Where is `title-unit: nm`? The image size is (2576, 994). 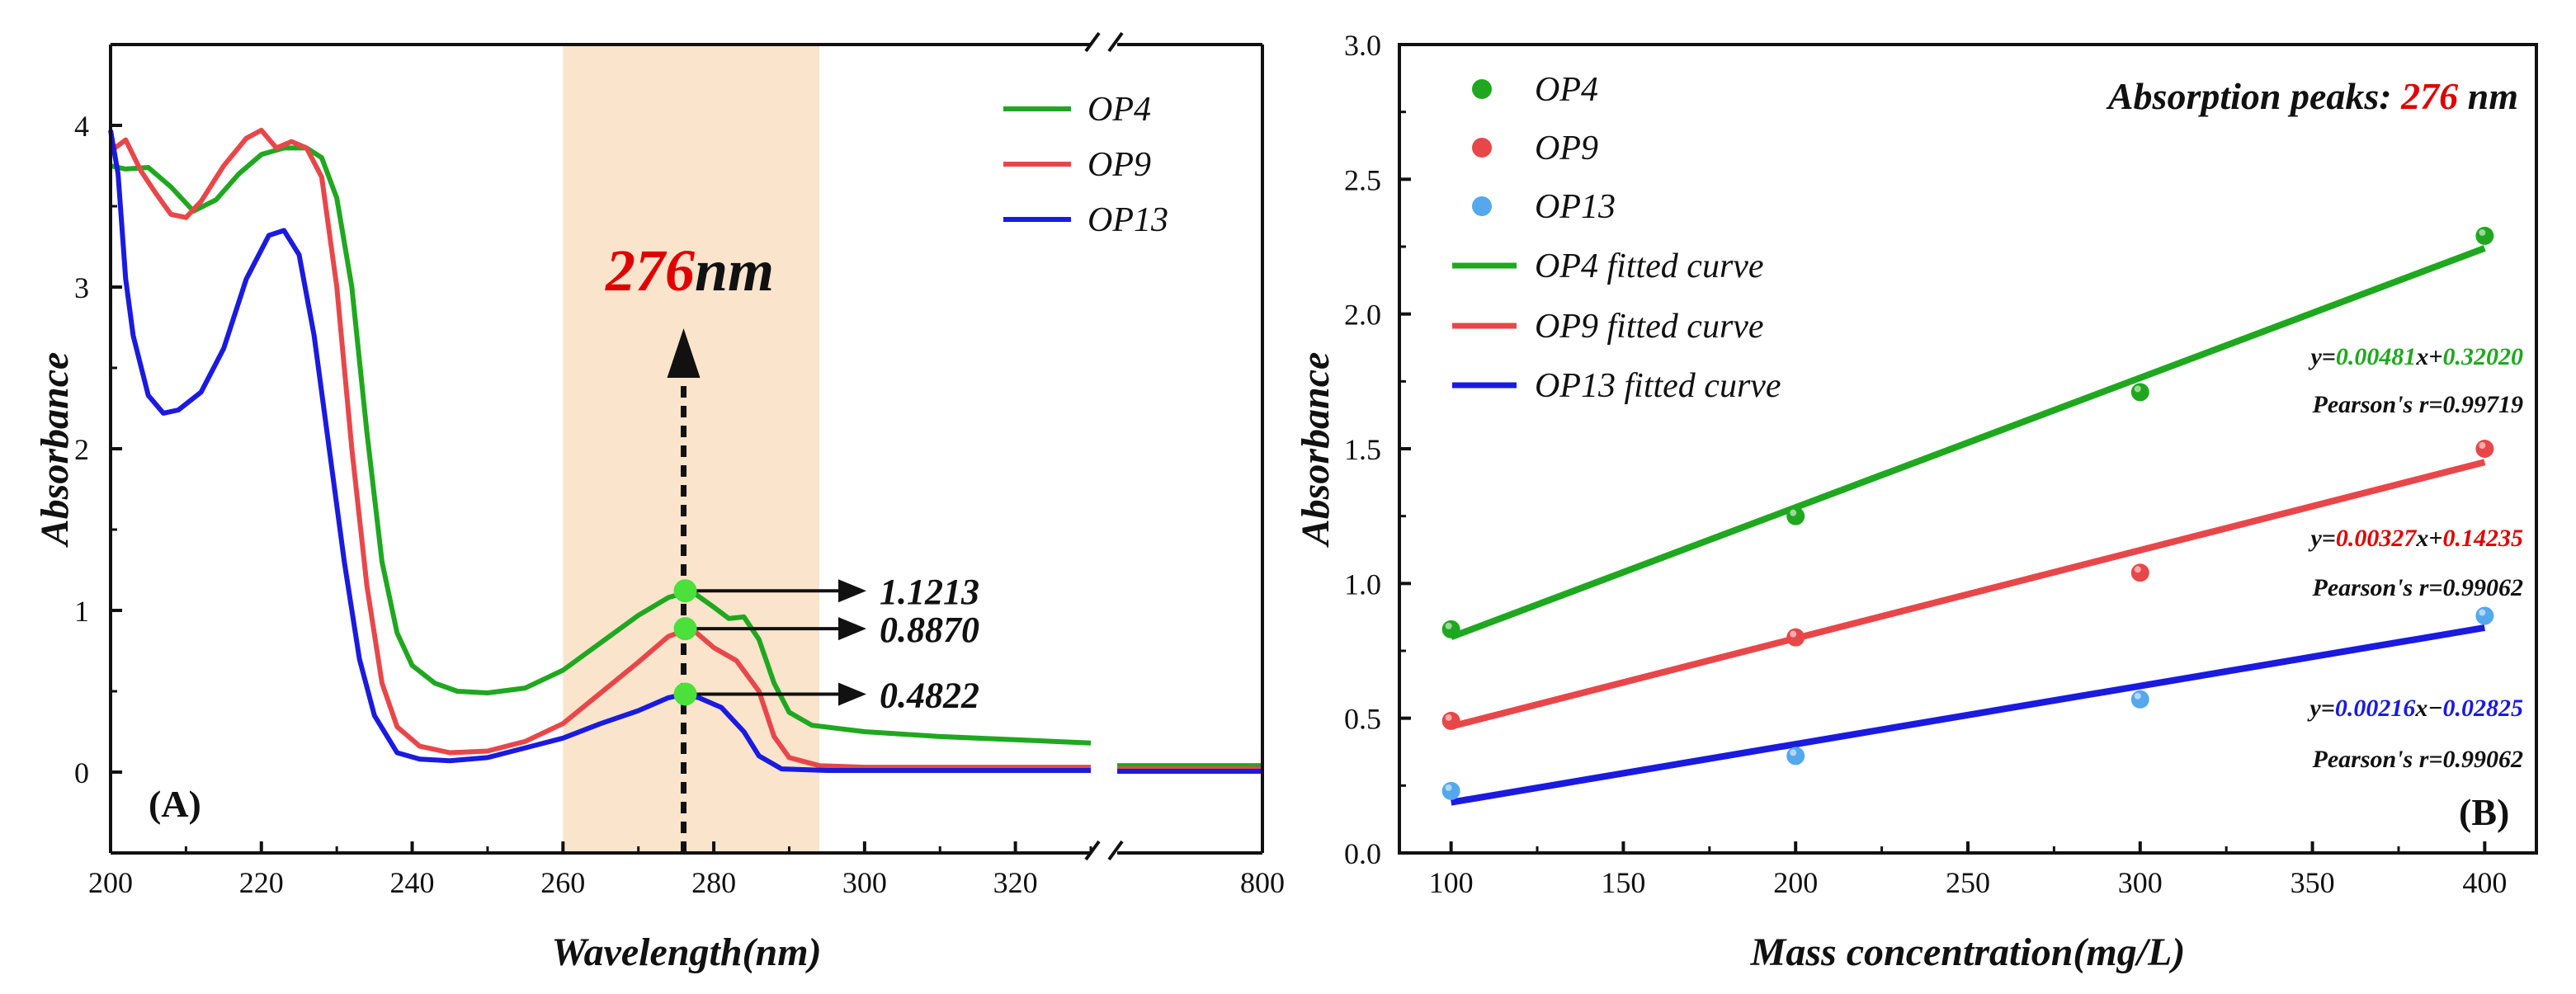
title-unit: nm is located at coordinates (2488, 96).